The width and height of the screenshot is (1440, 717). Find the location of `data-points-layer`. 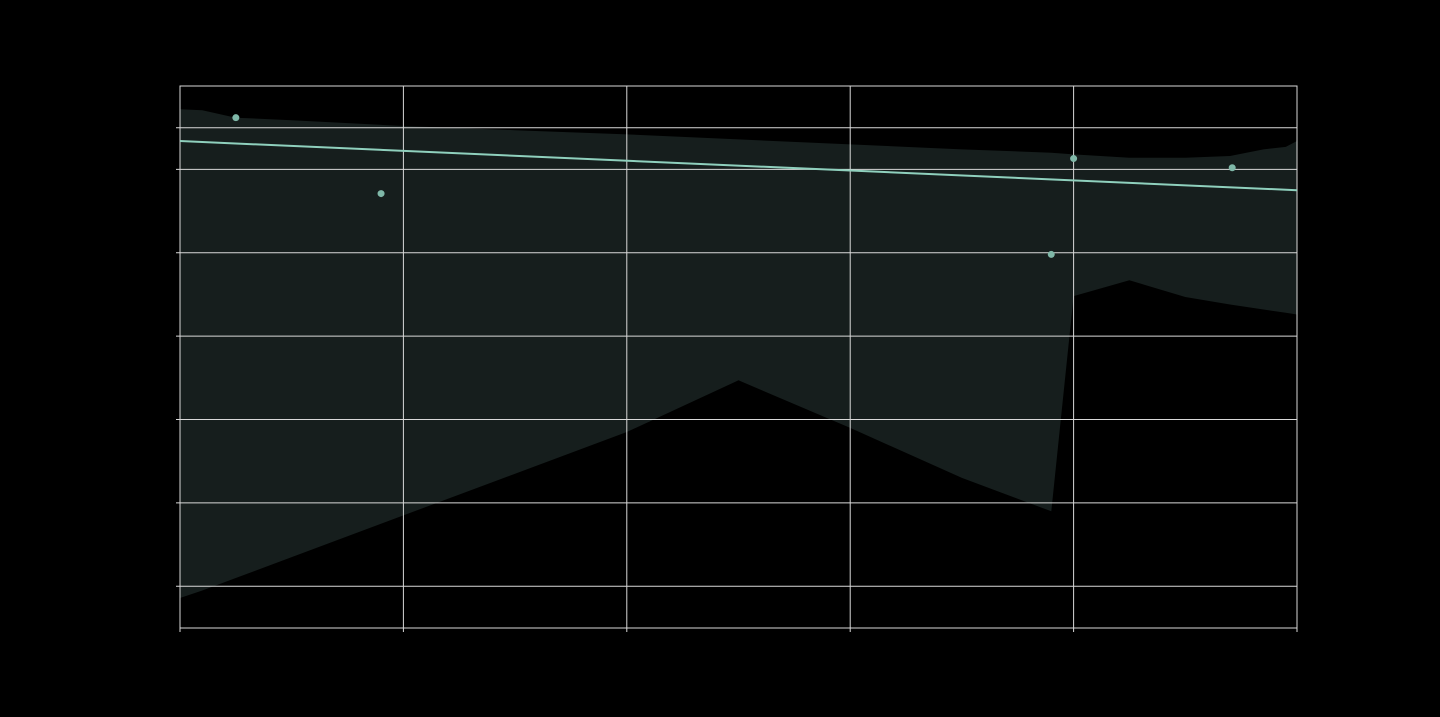

data-points-layer is located at coordinates (734, 186).